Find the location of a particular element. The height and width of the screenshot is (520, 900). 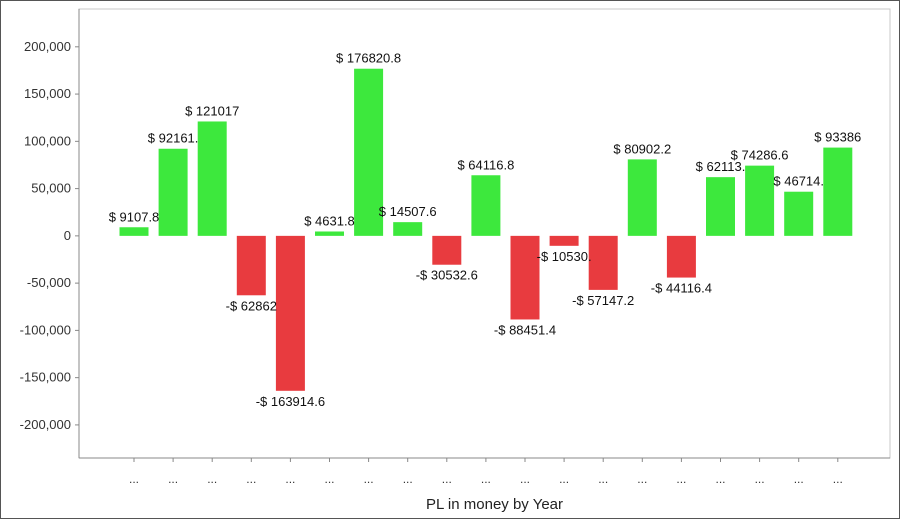

data-label: $ 62113. is located at coordinates (721, 166).